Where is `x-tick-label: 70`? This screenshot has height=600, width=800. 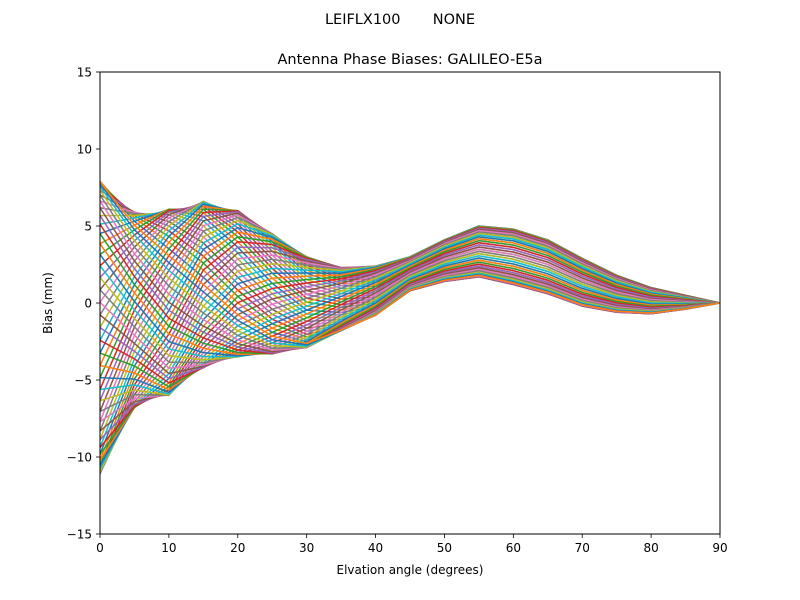
x-tick-label: 70 is located at coordinates (582, 548).